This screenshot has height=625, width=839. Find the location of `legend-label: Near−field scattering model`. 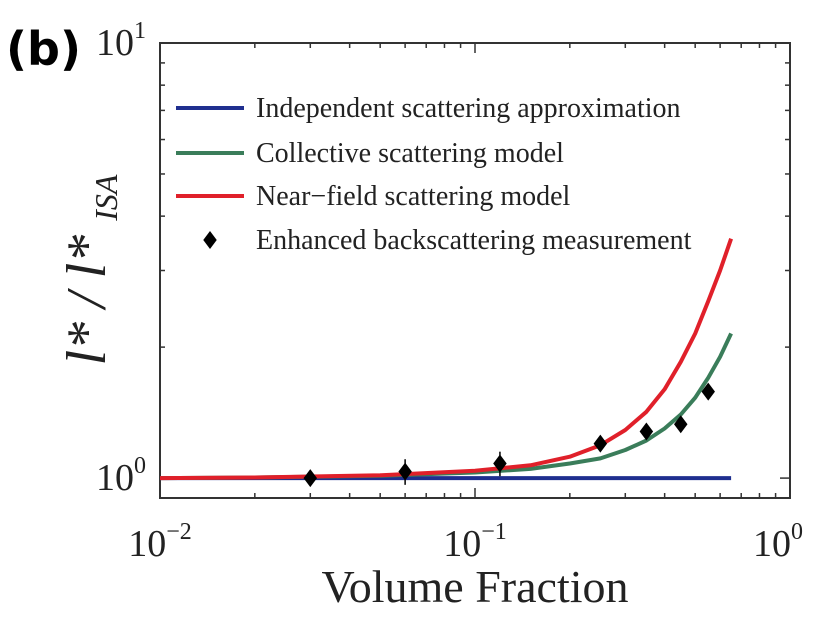

legend-label: Near−field scattering model is located at coordinates (413, 196).